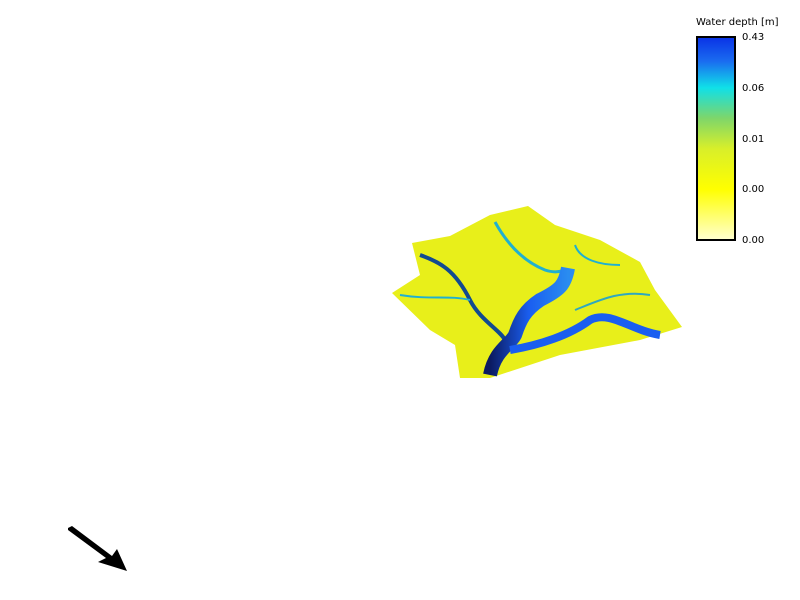 This screenshot has width=800, height=600. I want to click on legend-tick: 0.43, so click(753, 37).